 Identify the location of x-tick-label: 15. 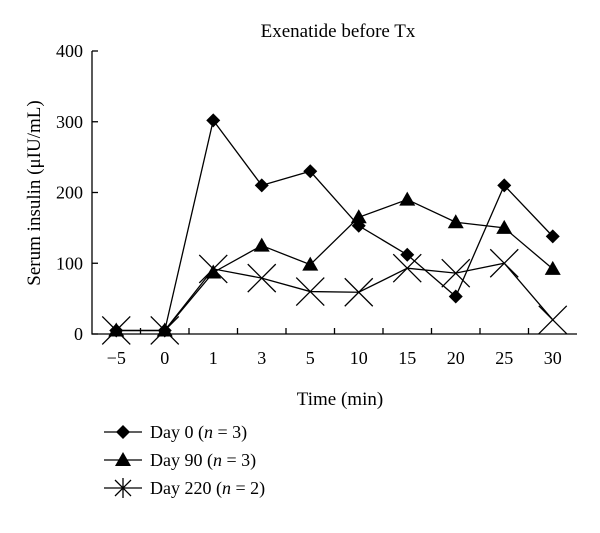
(407, 358).